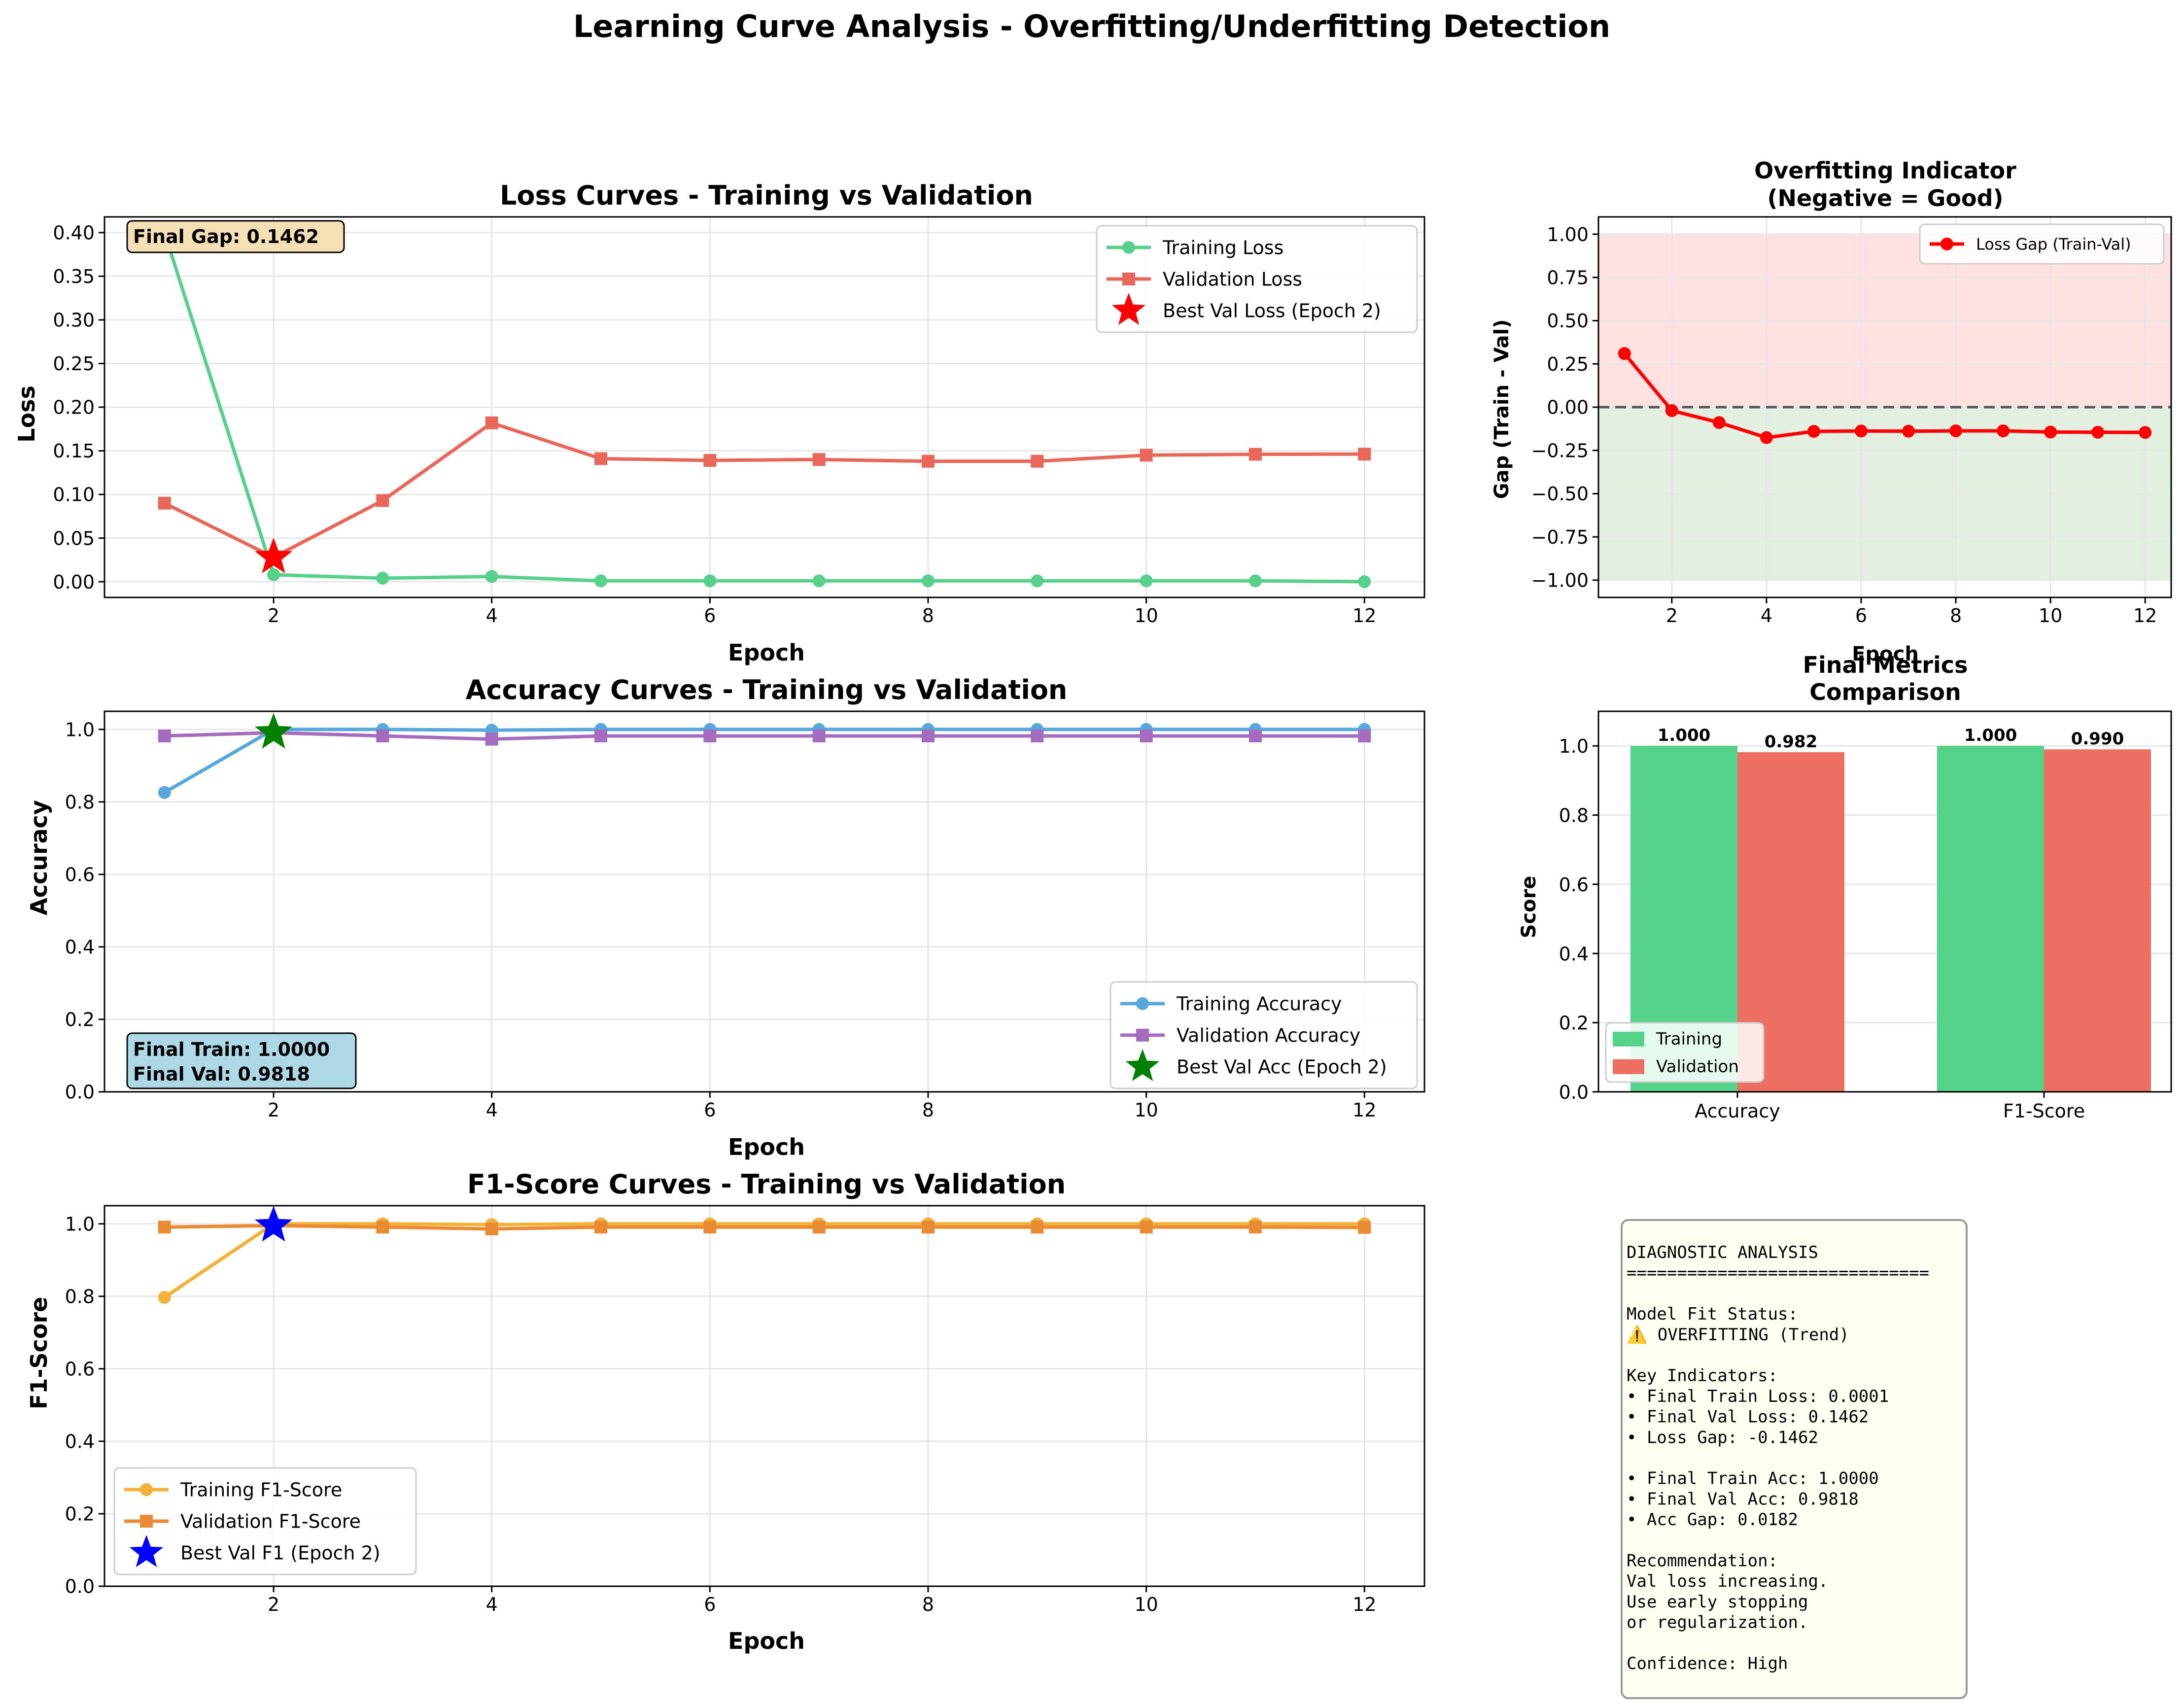 The height and width of the screenshot is (1708, 2184). Describe the element at coordinates (146, 1489) in the screenshot. I see `f1-legend-marker` at that location.